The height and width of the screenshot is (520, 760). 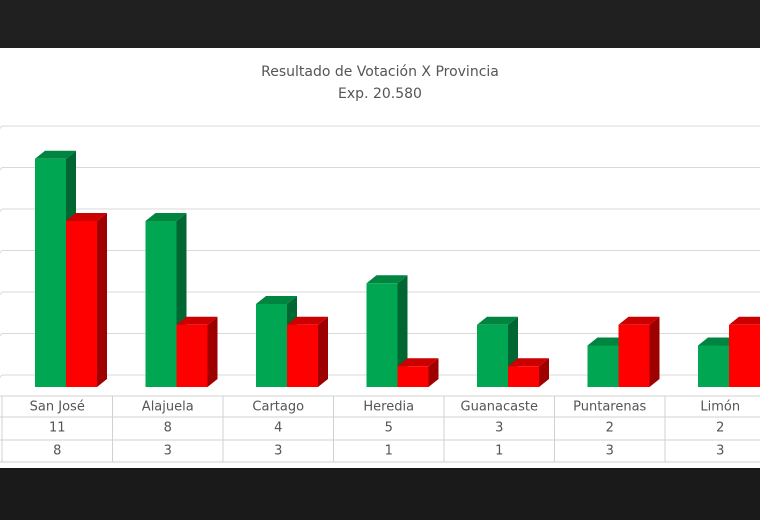 What do you see at coordinates (380, 72) in the screenshot?
I see `chart-title: Resultado de Votación X Provincia` at bounding box center [380, 72].